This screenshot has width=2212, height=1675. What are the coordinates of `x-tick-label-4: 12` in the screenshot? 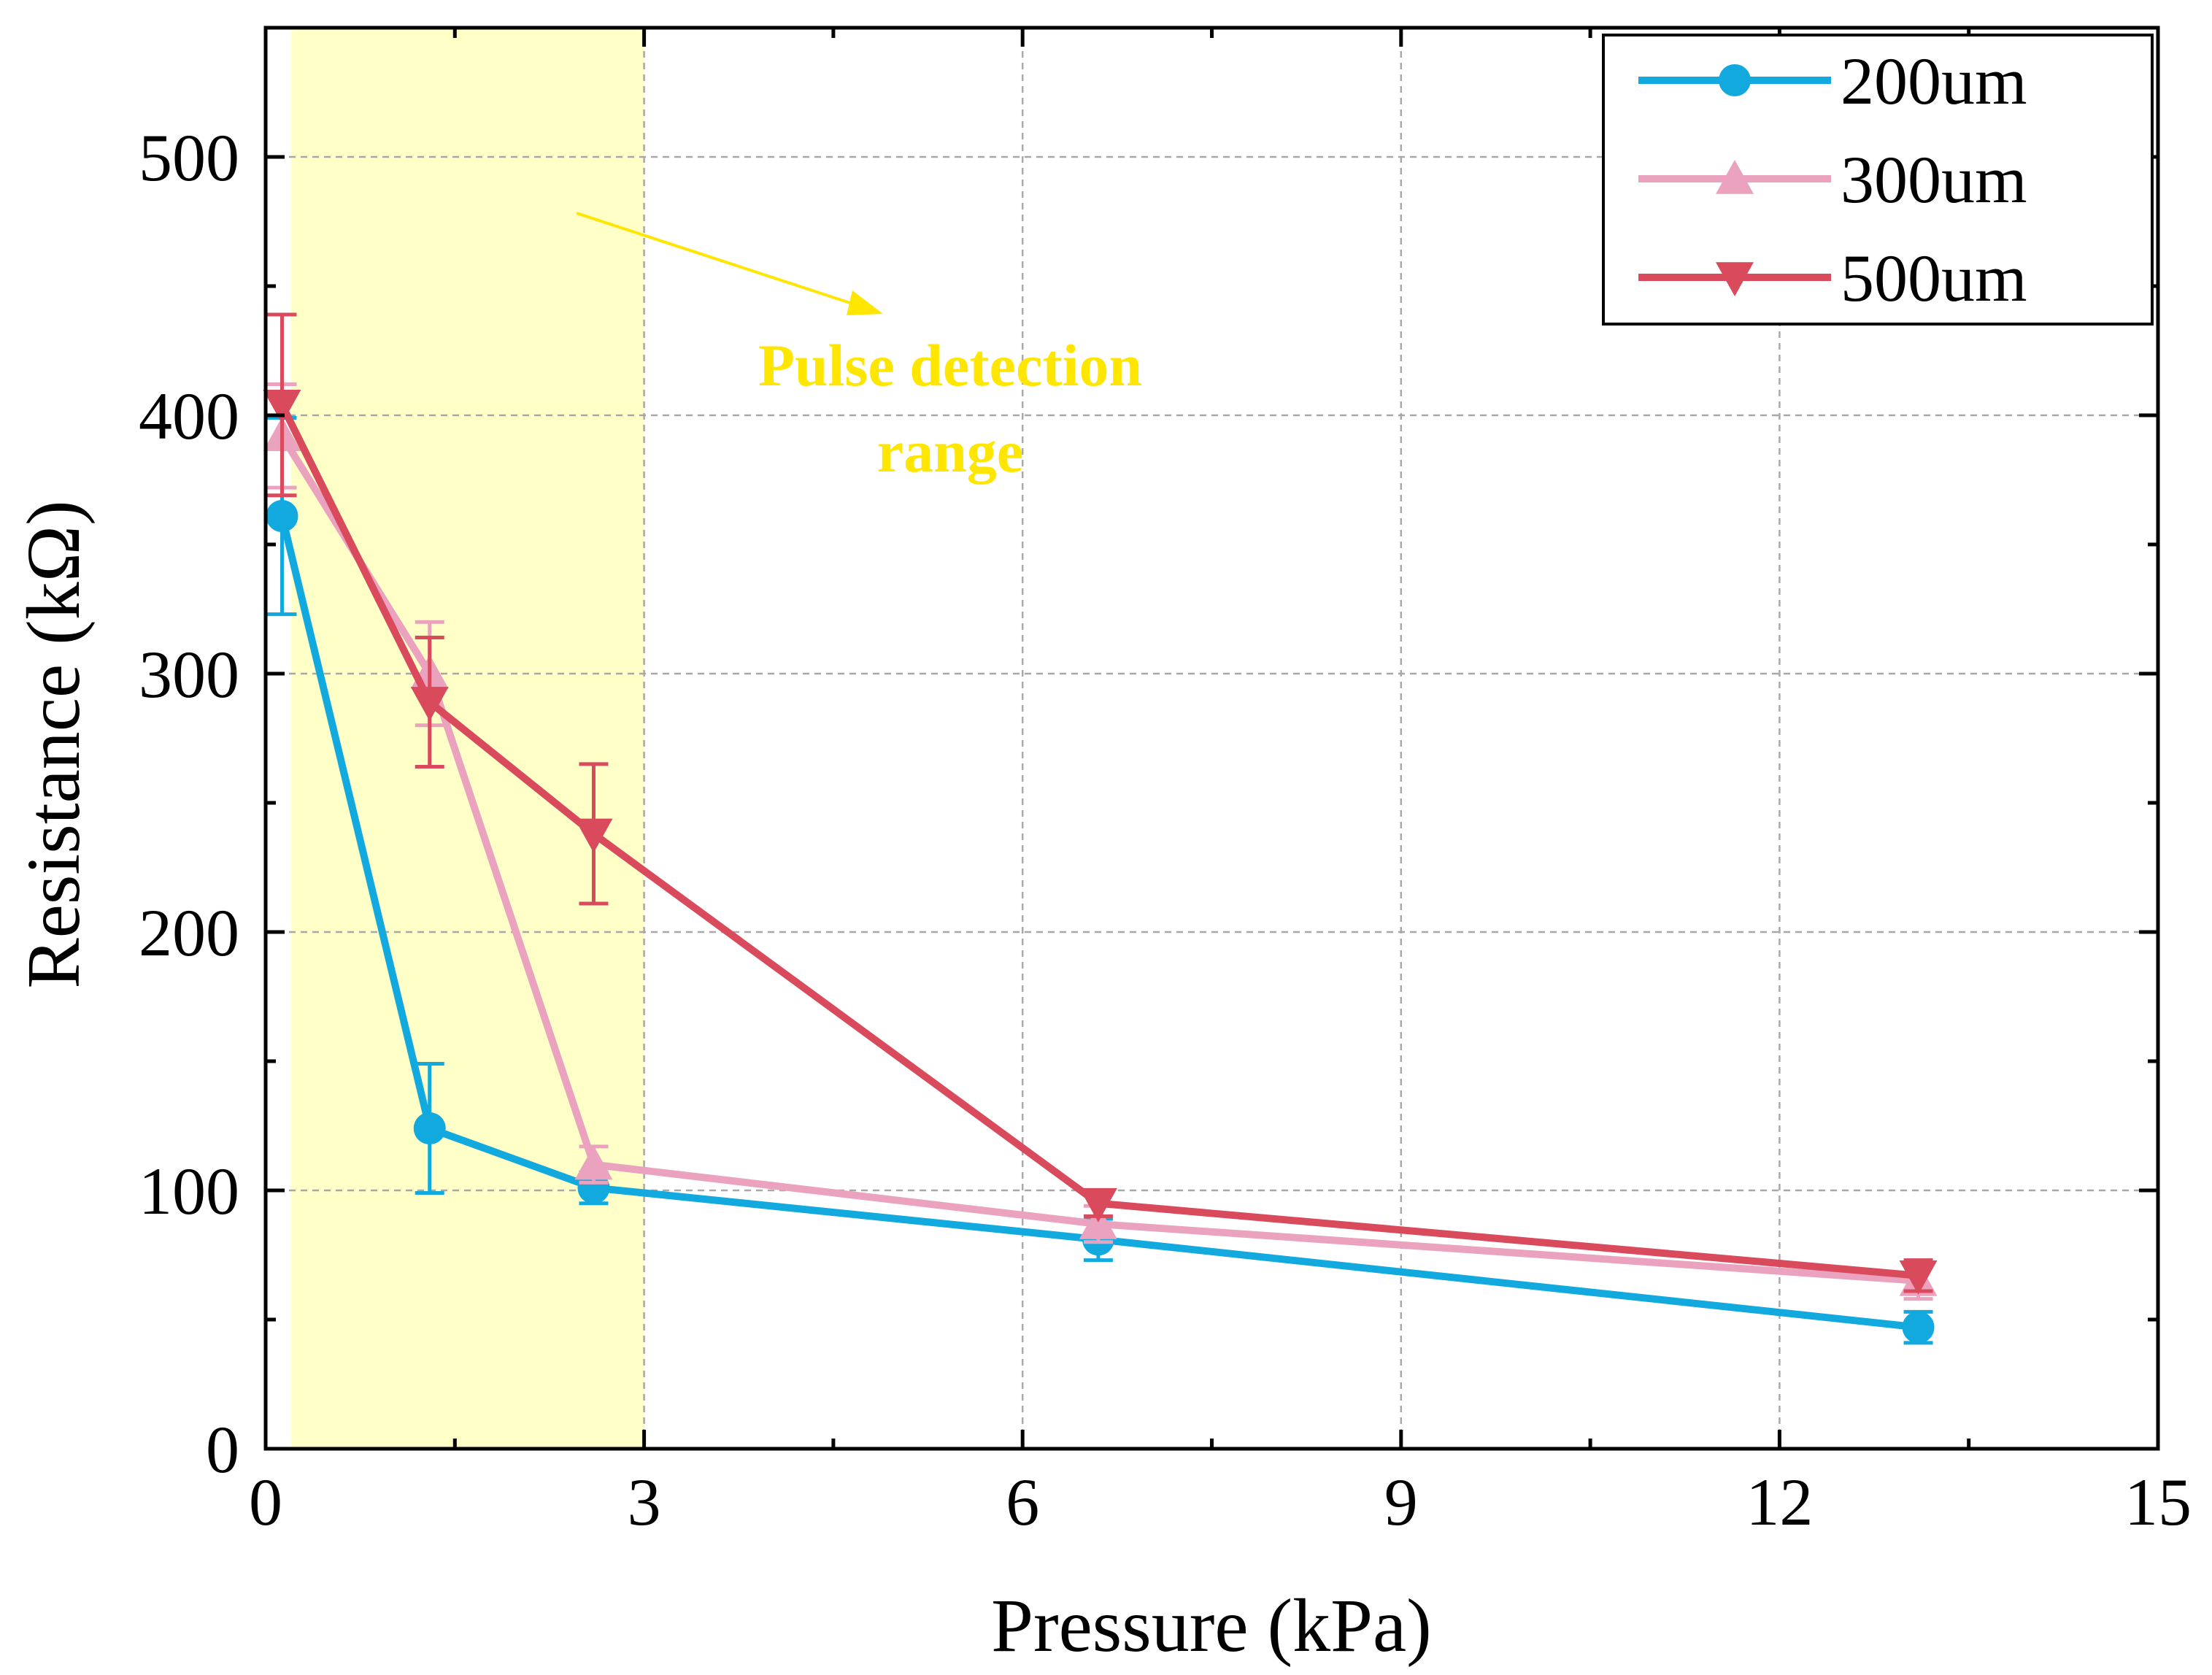 It's located at (1779, 1502).